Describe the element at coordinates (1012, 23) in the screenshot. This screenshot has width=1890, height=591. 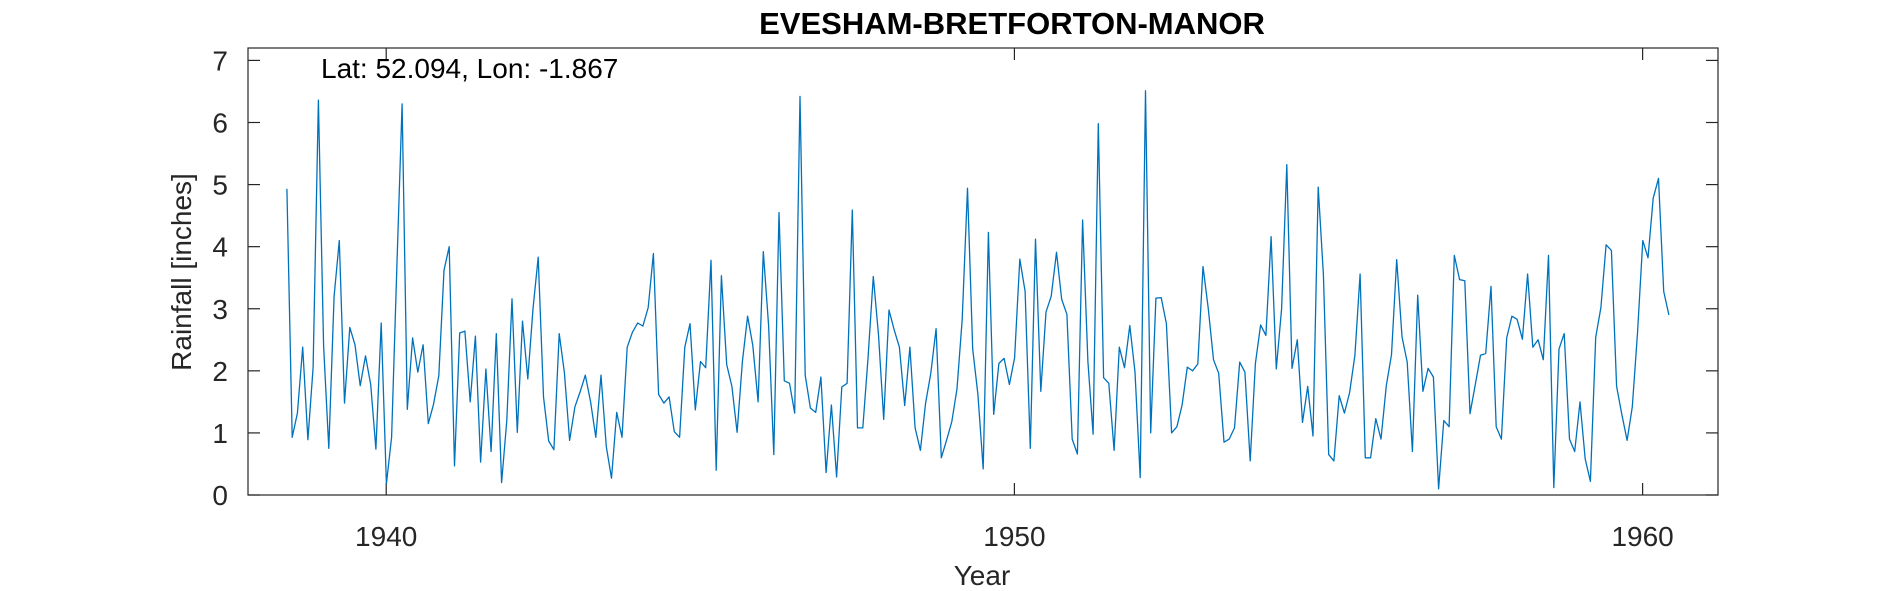
I see `chart-title: EVESHAM-BRETFORTON-MANOR` at that location.